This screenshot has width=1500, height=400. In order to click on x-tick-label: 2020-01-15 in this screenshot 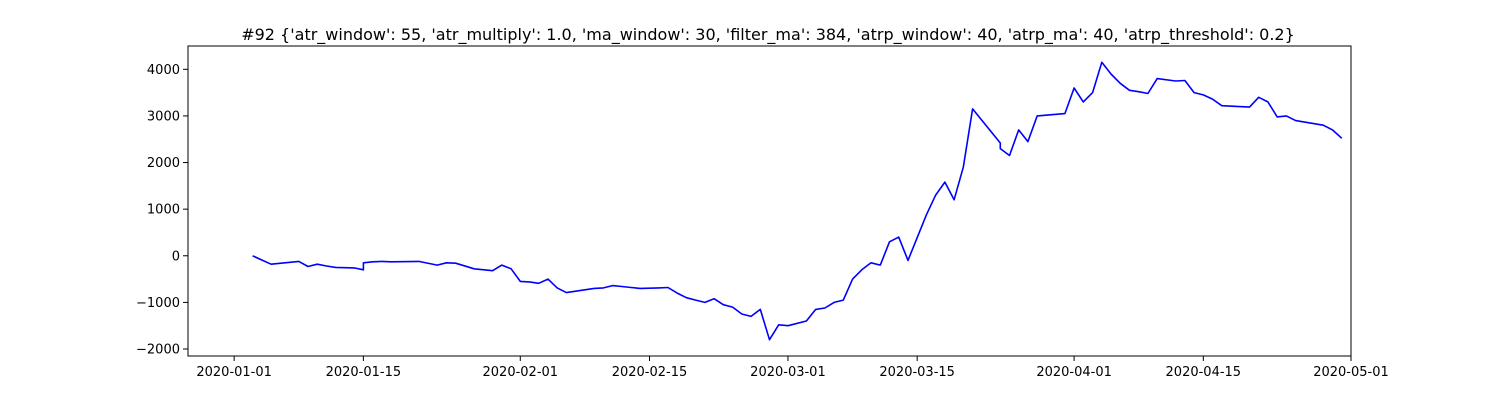, I will do `click(364, 372)`.